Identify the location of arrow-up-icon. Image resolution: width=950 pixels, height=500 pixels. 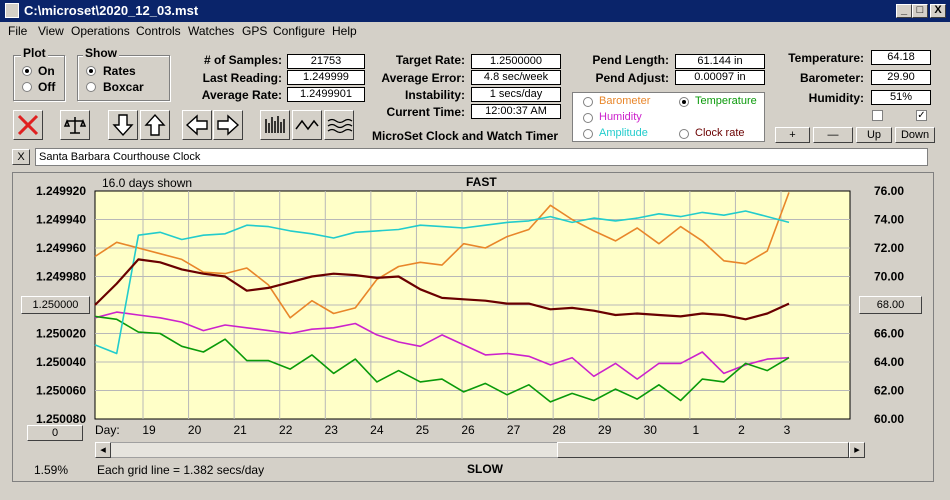
(155, 124).